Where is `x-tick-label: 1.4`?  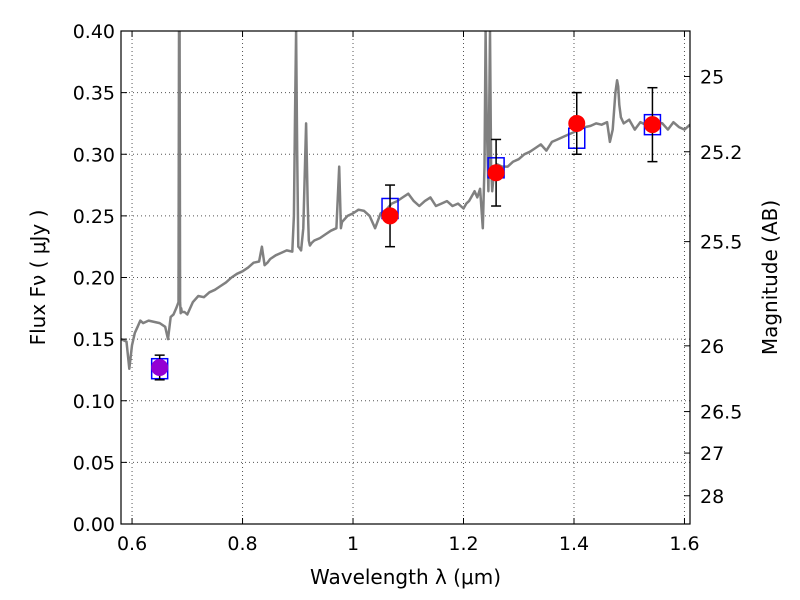
x-tick-label: 1.4 is located at coordinates (574, 544).